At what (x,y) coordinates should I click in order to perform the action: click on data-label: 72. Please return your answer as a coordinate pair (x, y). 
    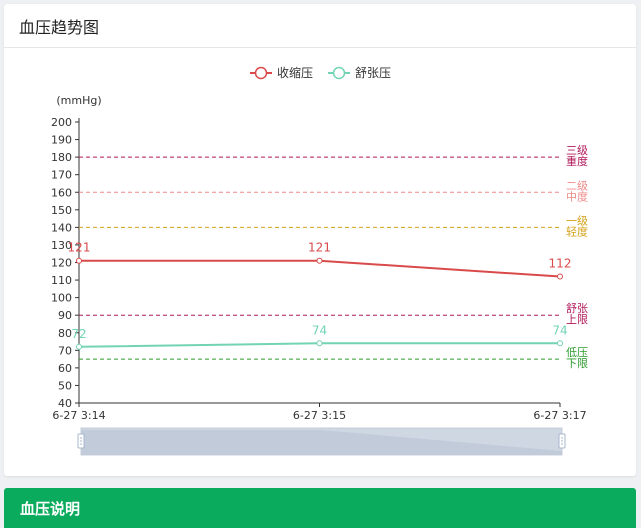
    Looking at the image, I should click on (78, 334).